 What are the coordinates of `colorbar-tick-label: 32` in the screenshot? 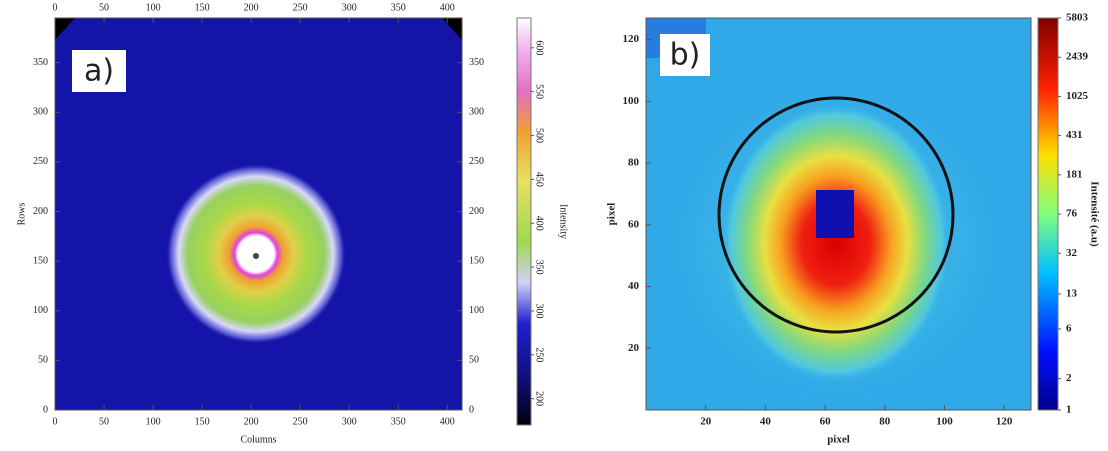 It's located at (1072, 253).